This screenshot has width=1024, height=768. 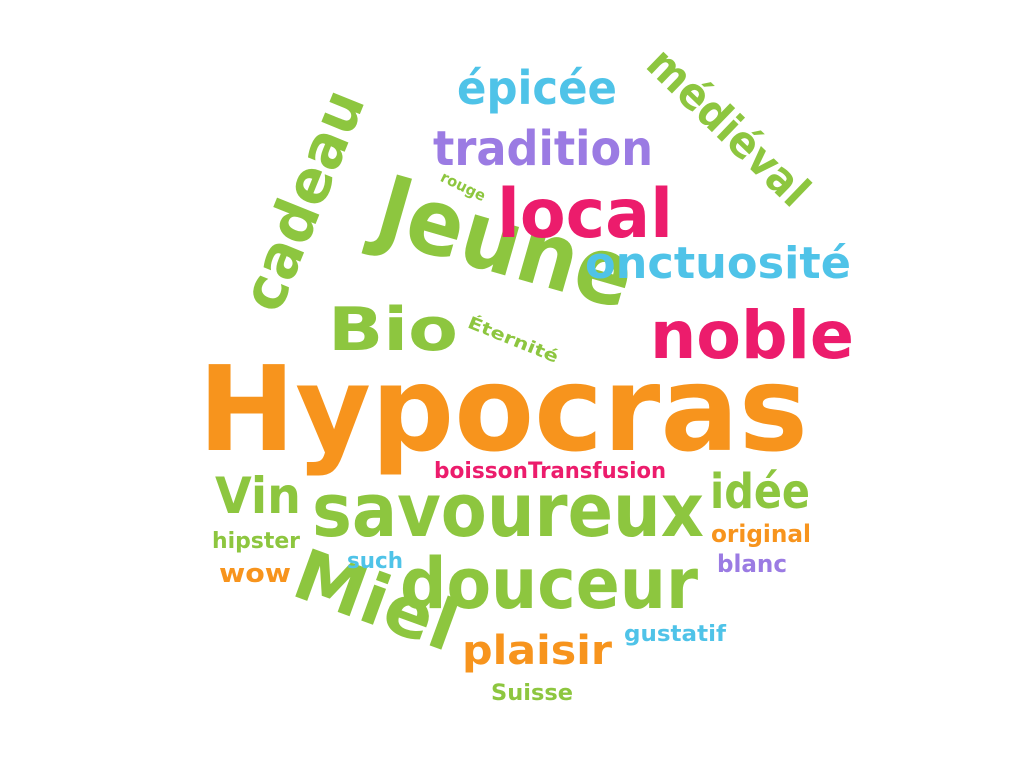 I want to click on word-wow: wow, so click(x=255, y=574).